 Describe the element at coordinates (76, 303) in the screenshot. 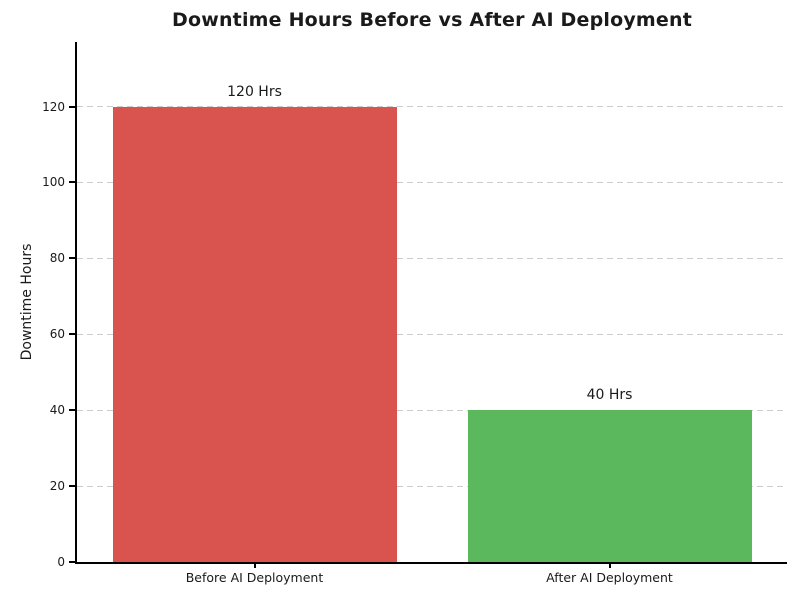

I see `y-axis-spine` at that location.